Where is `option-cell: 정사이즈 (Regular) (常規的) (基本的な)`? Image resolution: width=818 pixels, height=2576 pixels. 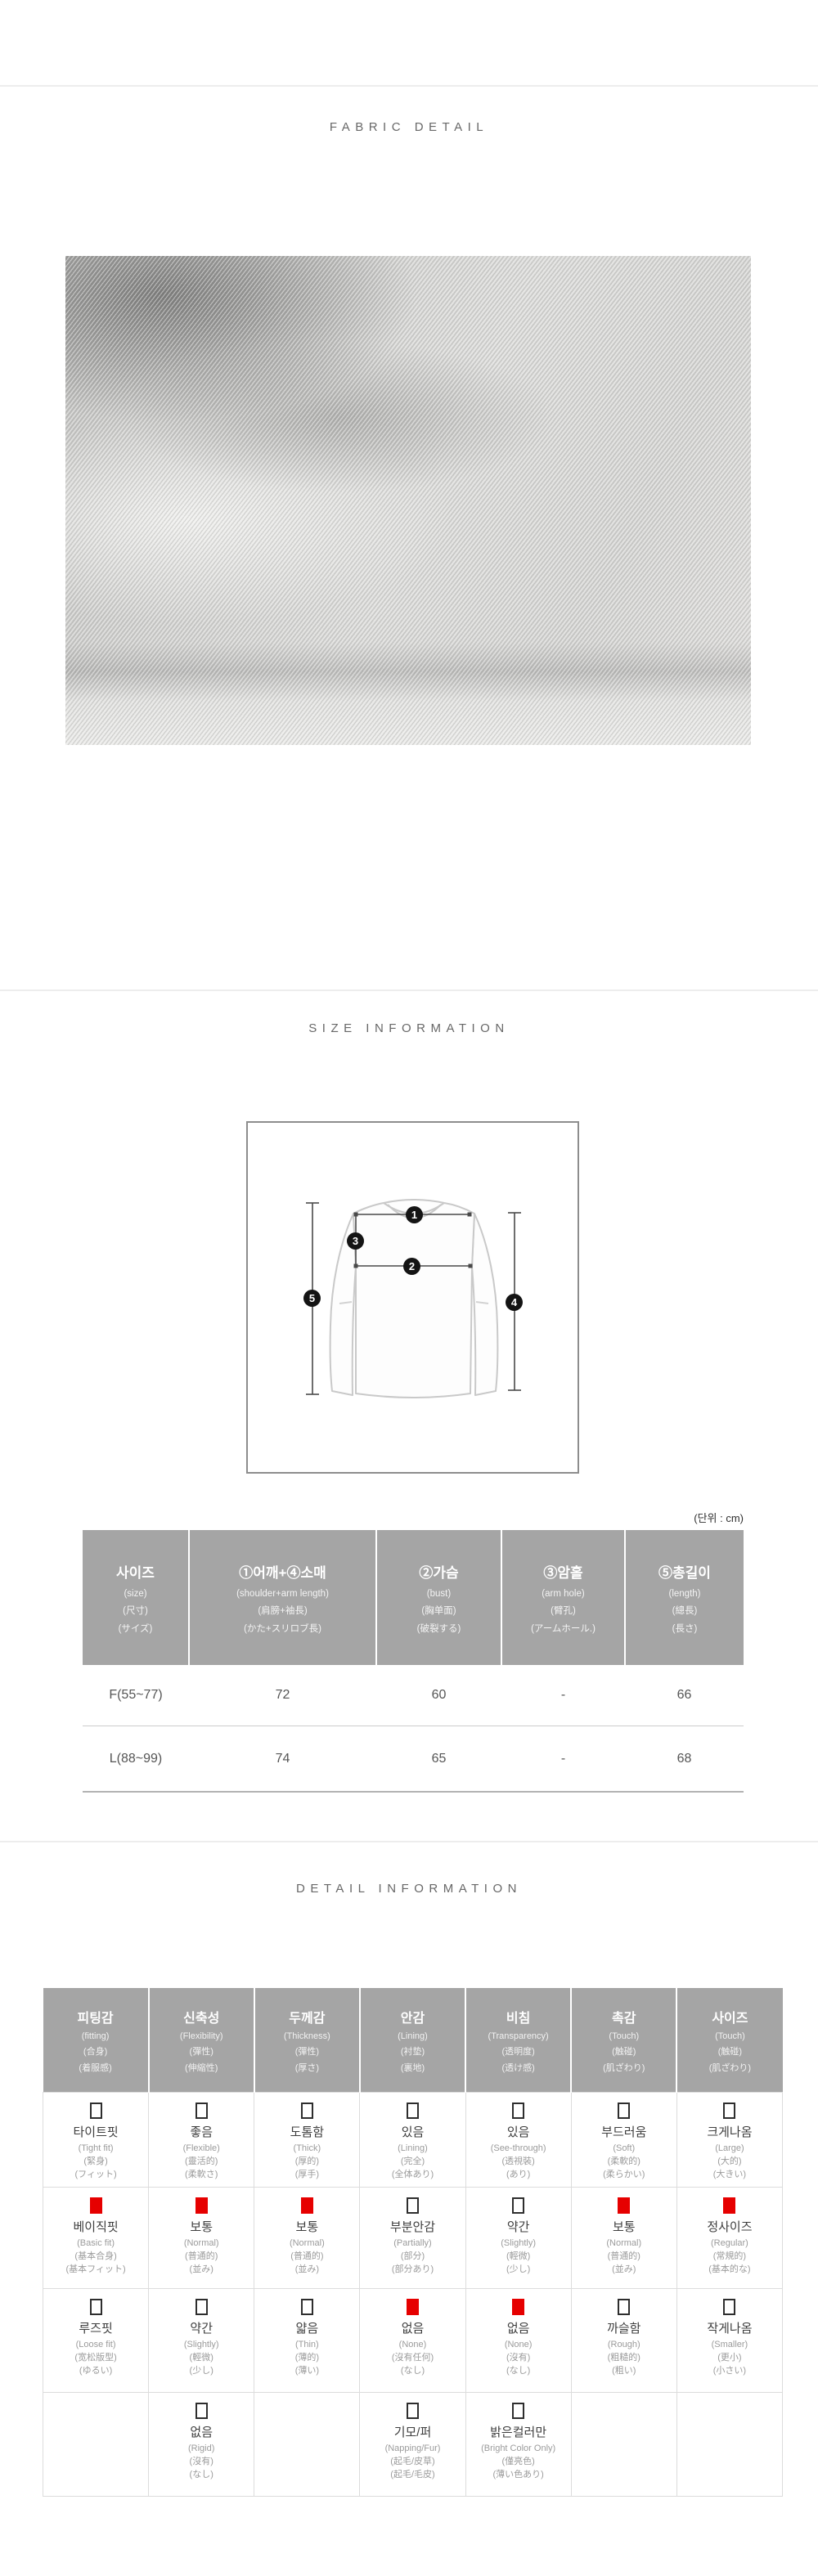 option-cell: 정사이즈 (Regular) (常規的) (基本的な) is located at coordinates (730, 2238).